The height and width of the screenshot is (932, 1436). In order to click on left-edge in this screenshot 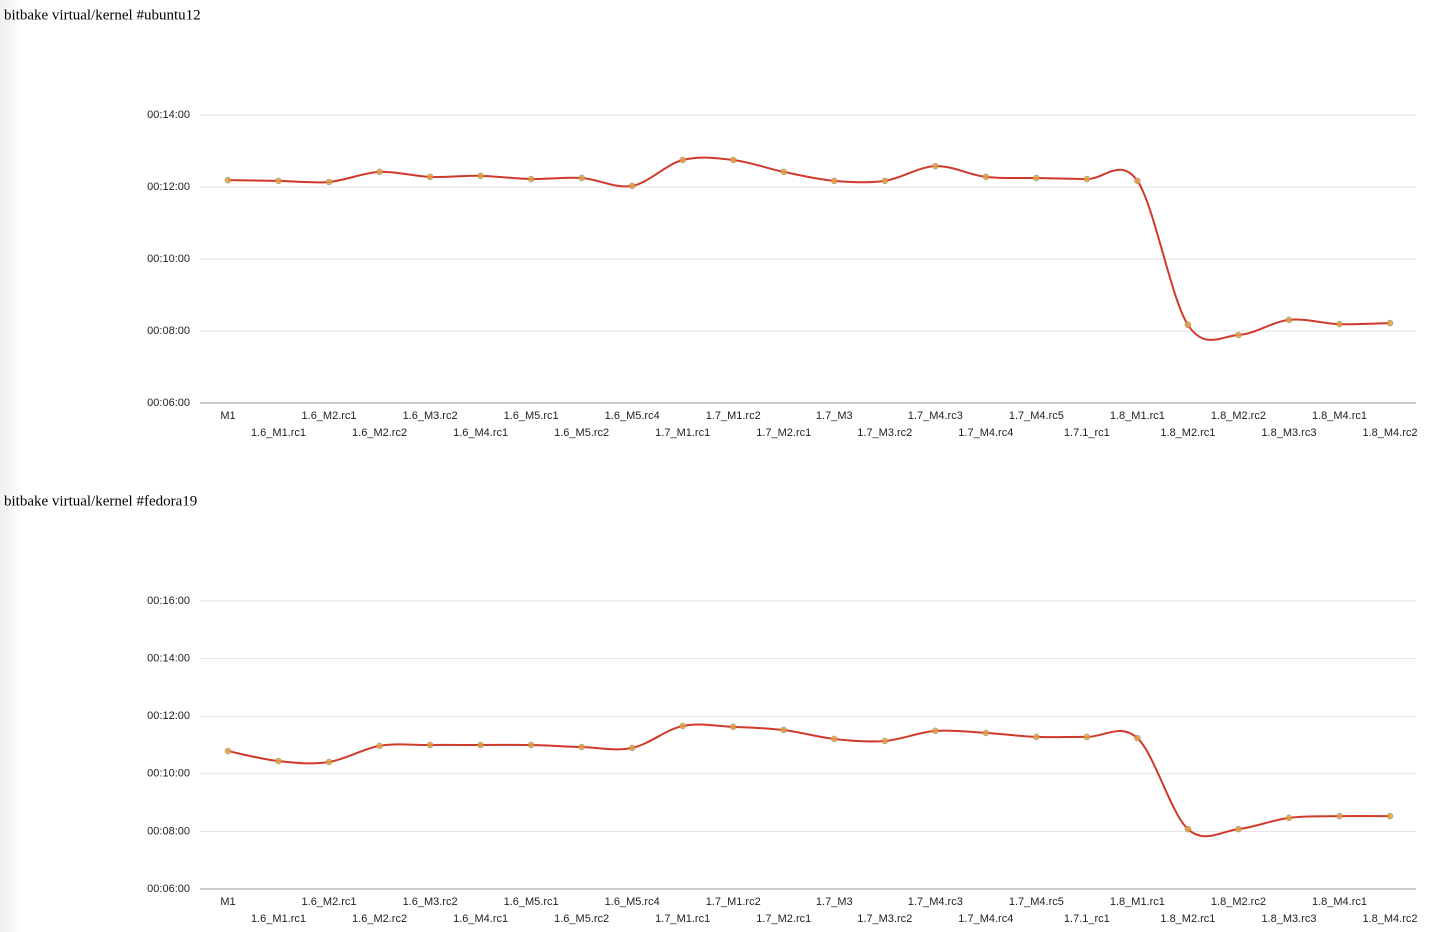, I will do `click(12, 466)`.